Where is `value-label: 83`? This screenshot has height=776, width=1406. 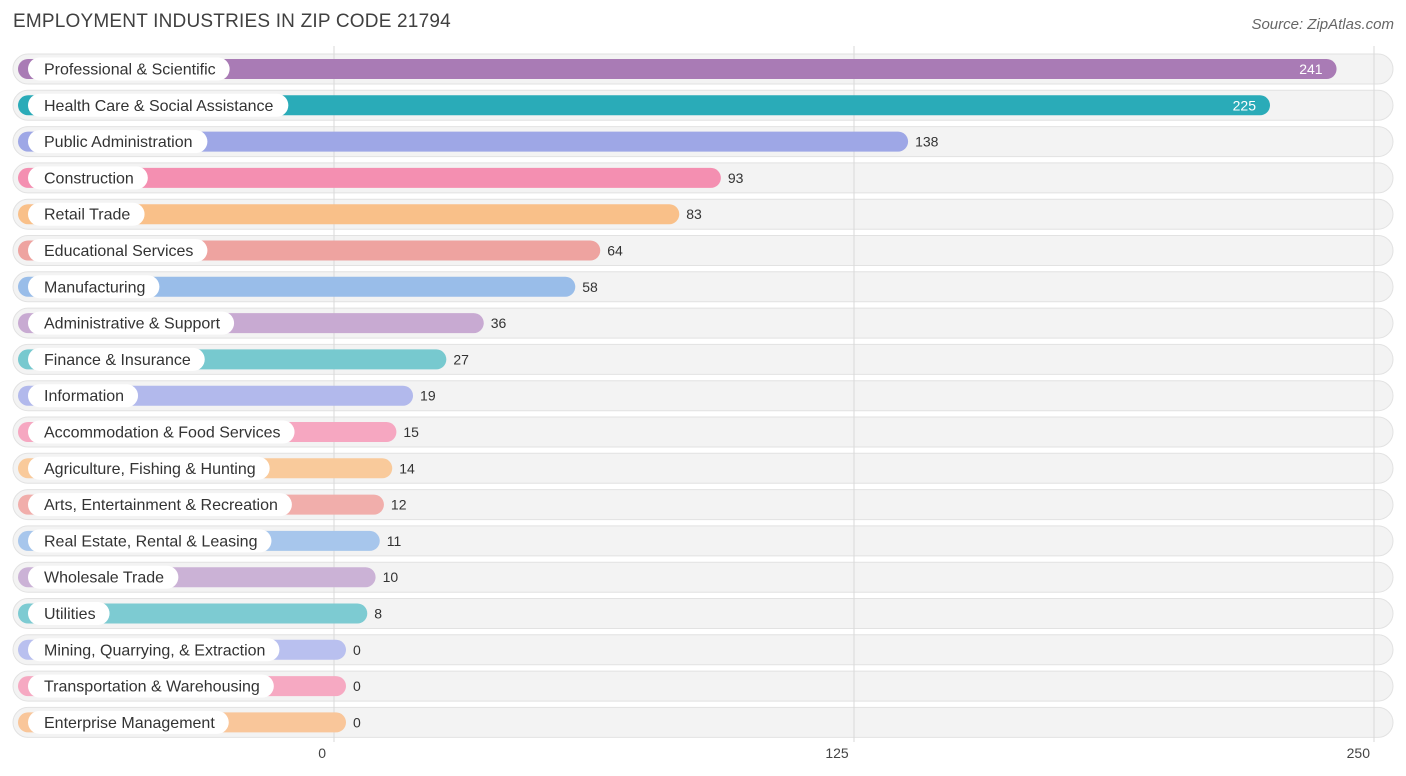 value-label: 83 is located at coordinates (694, 214).